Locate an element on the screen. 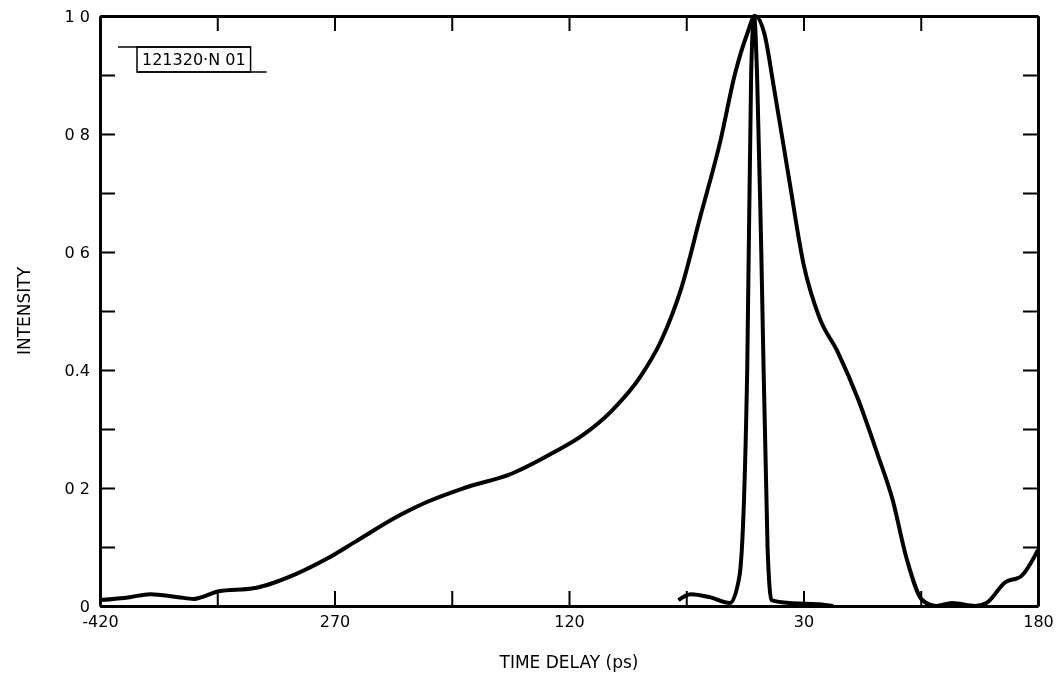 Image resolution: width=1059 pixels, height=677 pixels. annotation: 121320·N 01 is located at coordinates (194, 59).